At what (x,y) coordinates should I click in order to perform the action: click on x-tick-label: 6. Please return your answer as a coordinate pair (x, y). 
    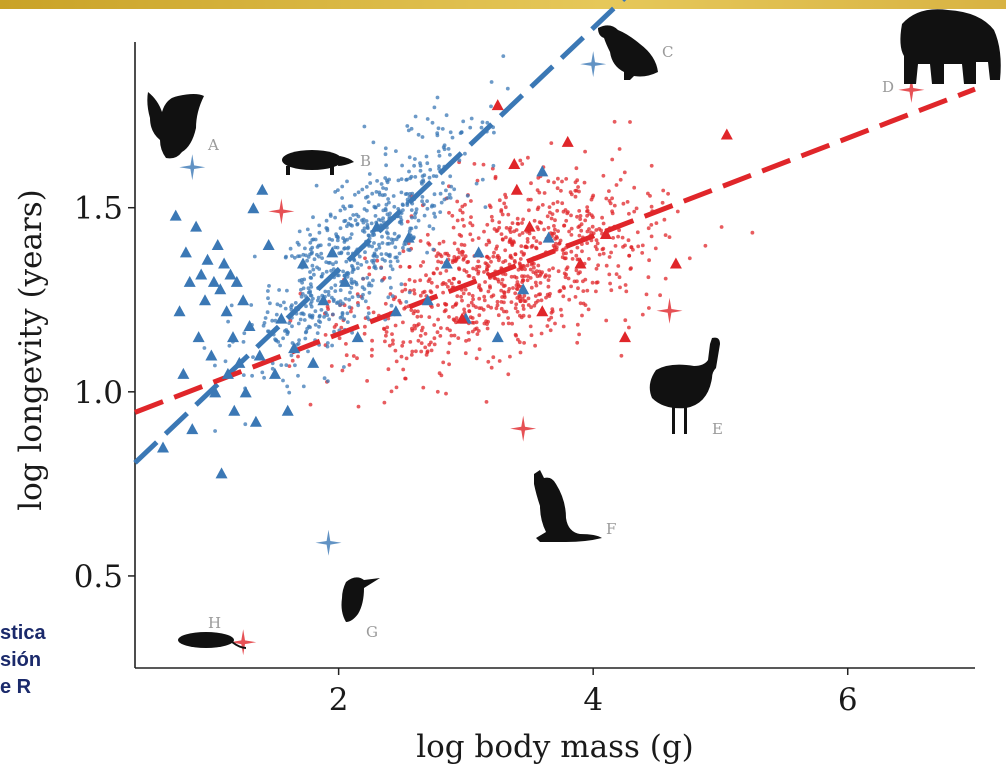
    Looking at the image, I should click on (848, 700).